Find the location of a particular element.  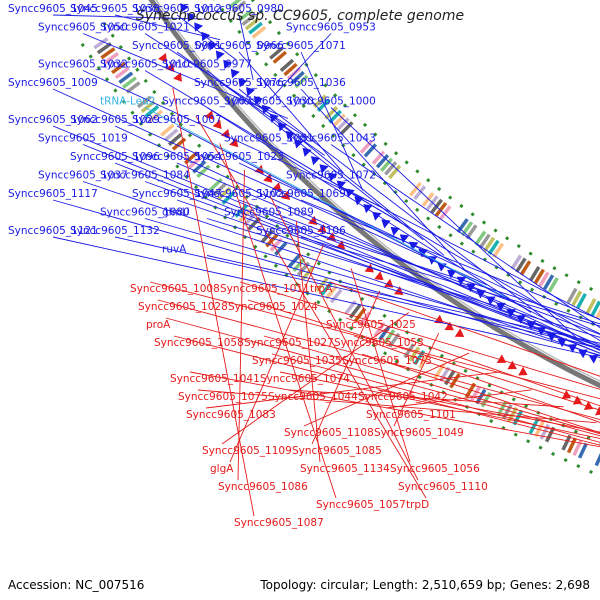

forward-gene-label: Syncc9605_1089 is located at coordinates (269, 213).